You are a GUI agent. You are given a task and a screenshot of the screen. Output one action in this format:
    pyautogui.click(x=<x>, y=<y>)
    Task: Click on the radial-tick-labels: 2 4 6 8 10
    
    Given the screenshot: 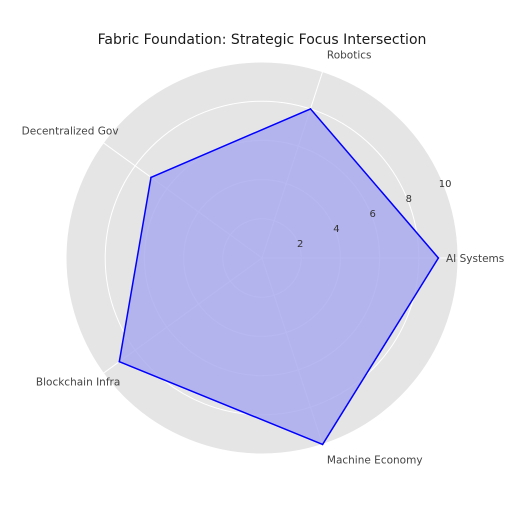 What is the action you would take?
    pyautogui.click(x=374, y=214)
    